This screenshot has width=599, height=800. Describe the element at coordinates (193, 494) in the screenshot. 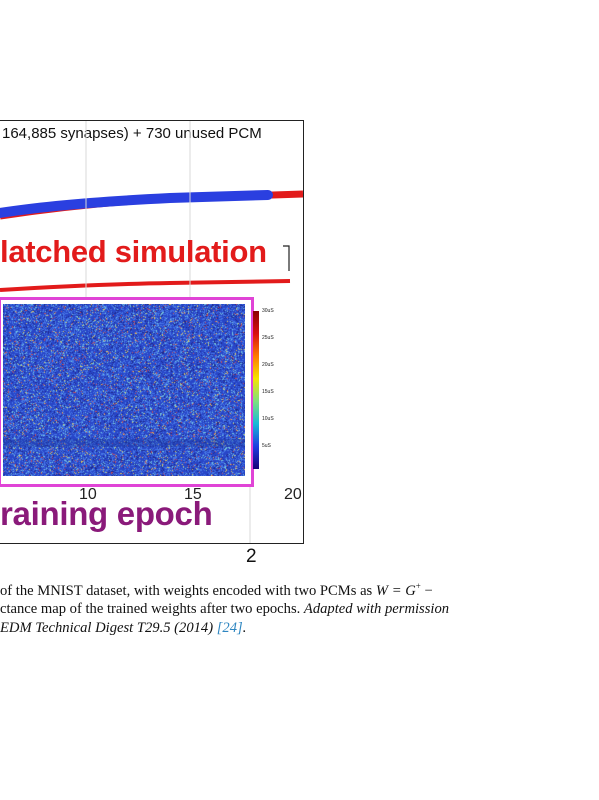

I see `x-tick-label: 15` at that location.